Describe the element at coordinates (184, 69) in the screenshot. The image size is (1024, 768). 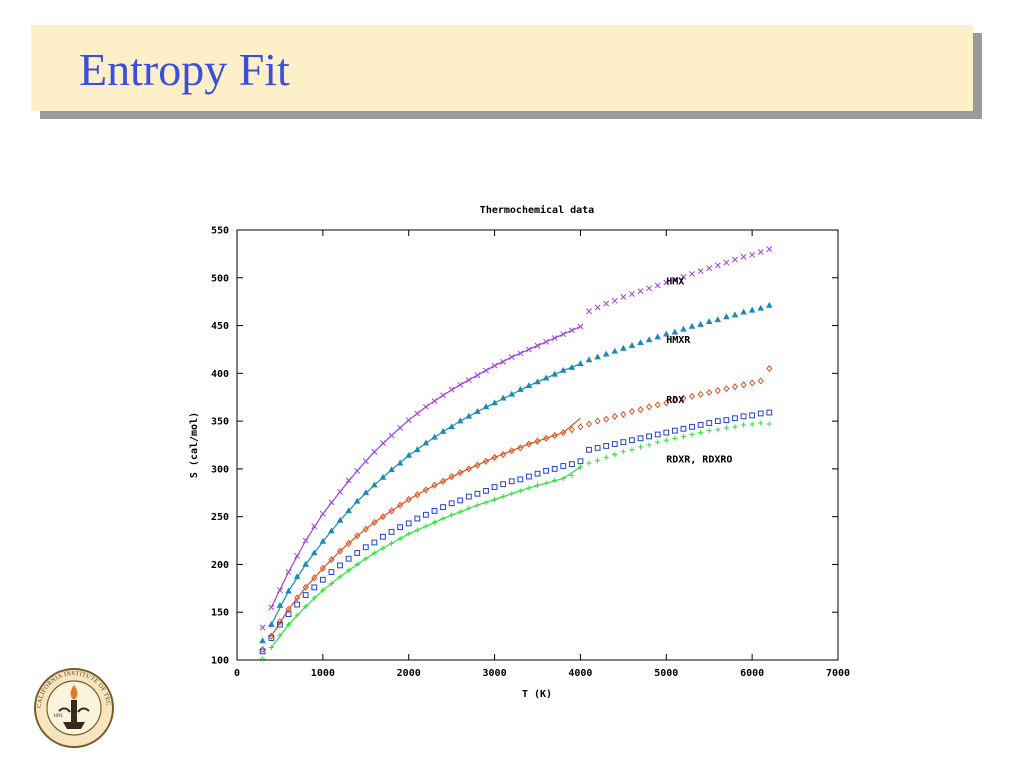
I see `page-title: Entropy Fit` at that location.